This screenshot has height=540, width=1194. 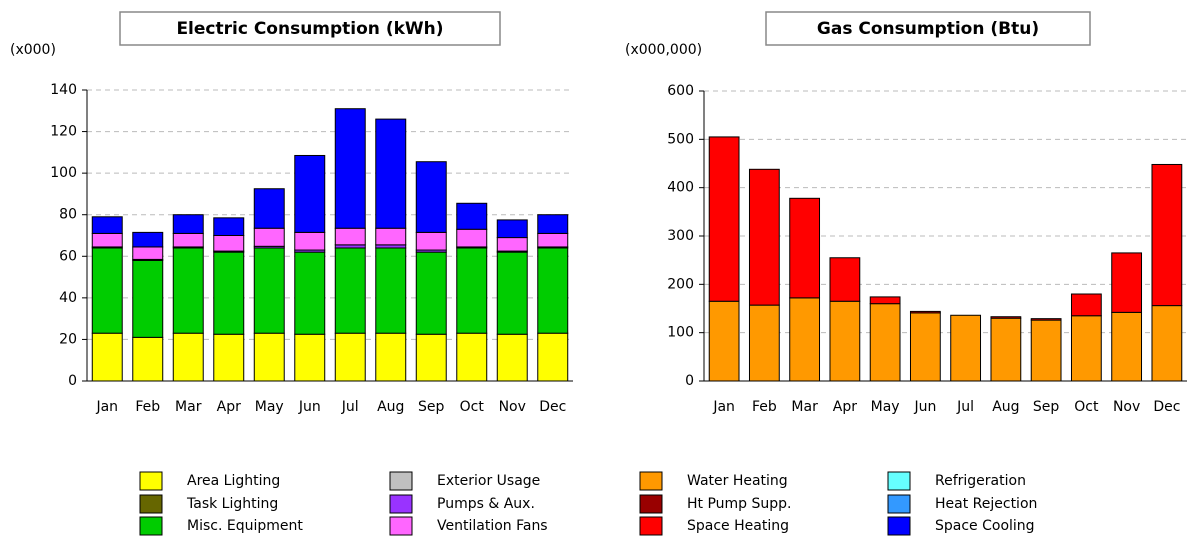 What do you see at coordinates (985, 526) in the screenshot?
I see `legend-label: Space Cooling` at bounding box center [985, 526].